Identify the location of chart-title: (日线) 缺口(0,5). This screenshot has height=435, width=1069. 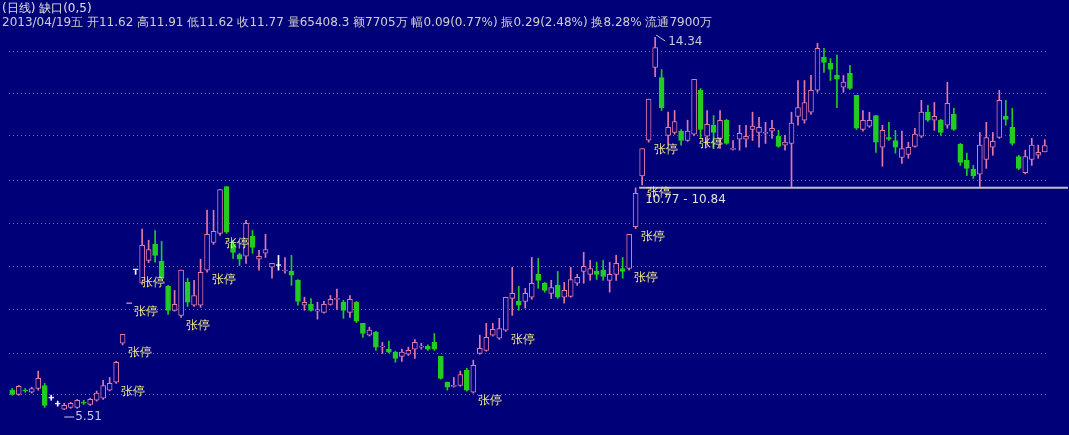
(47, 8).